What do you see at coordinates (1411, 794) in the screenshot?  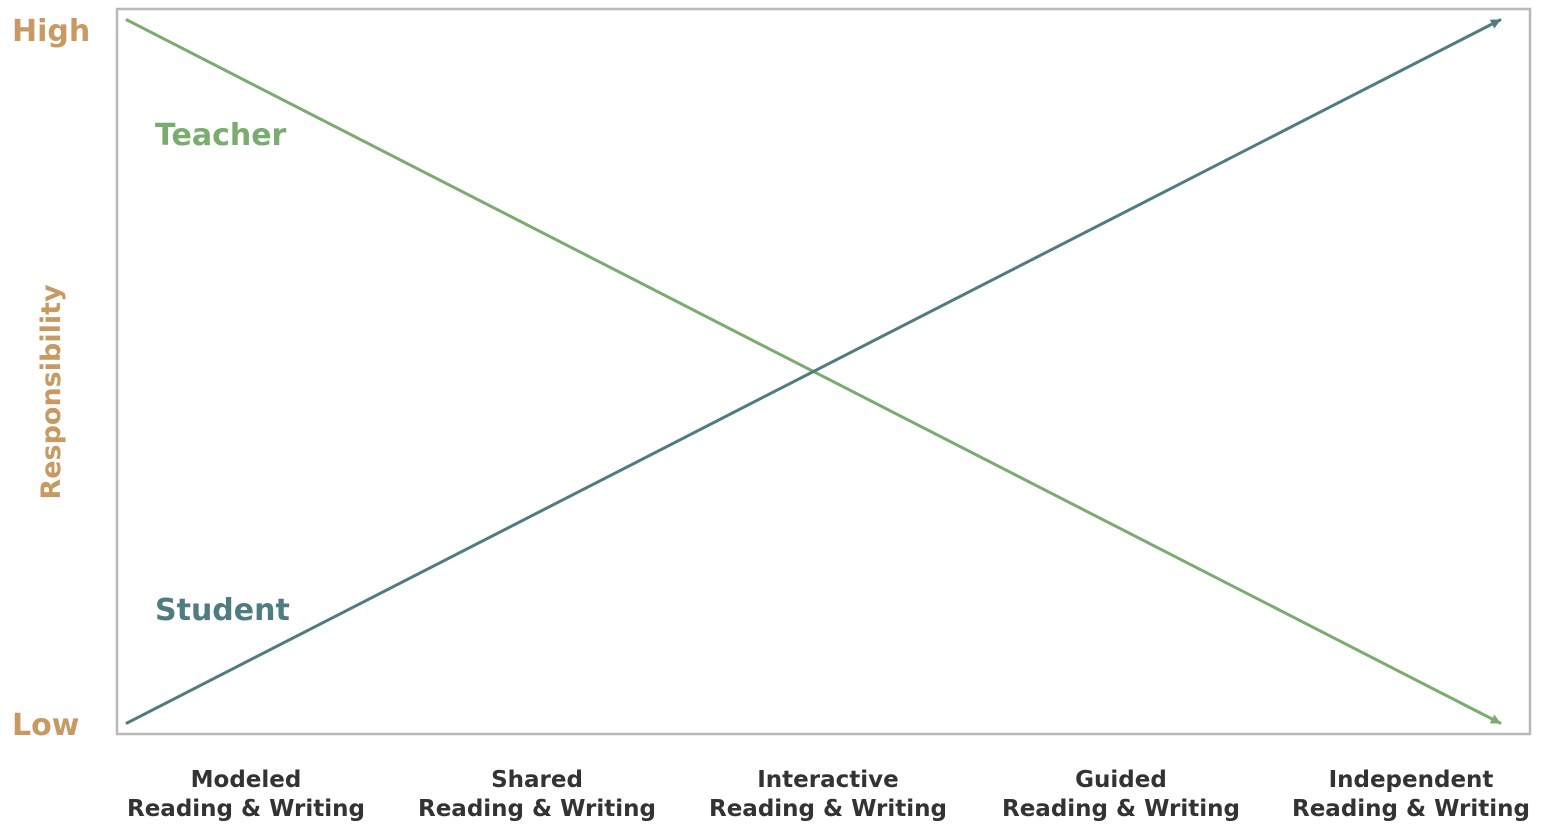 I see `x-tick-label: Independent Reading & Writing` at bounding box center [1411, 794].